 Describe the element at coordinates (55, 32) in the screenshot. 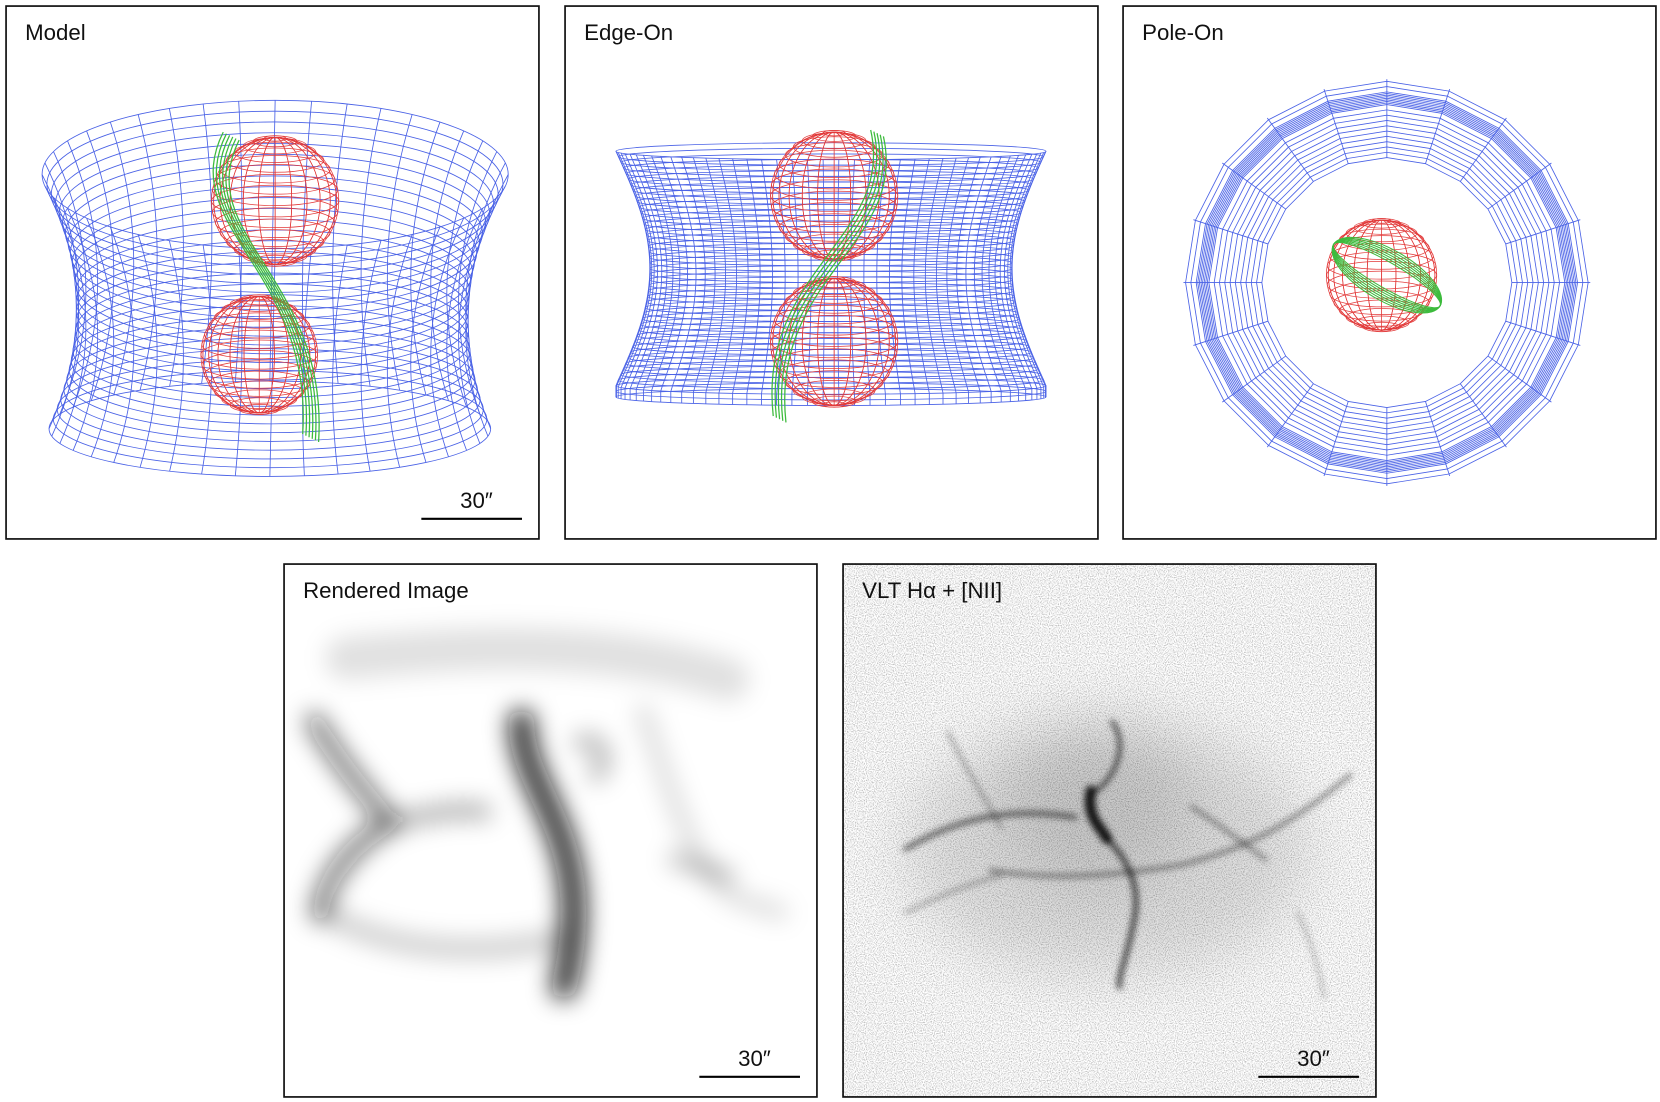

I see `panel-label: Model` at that location.